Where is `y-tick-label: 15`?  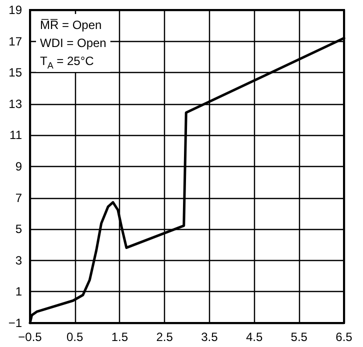
y-tick-label: 15 is located at coordinates (15, 73).